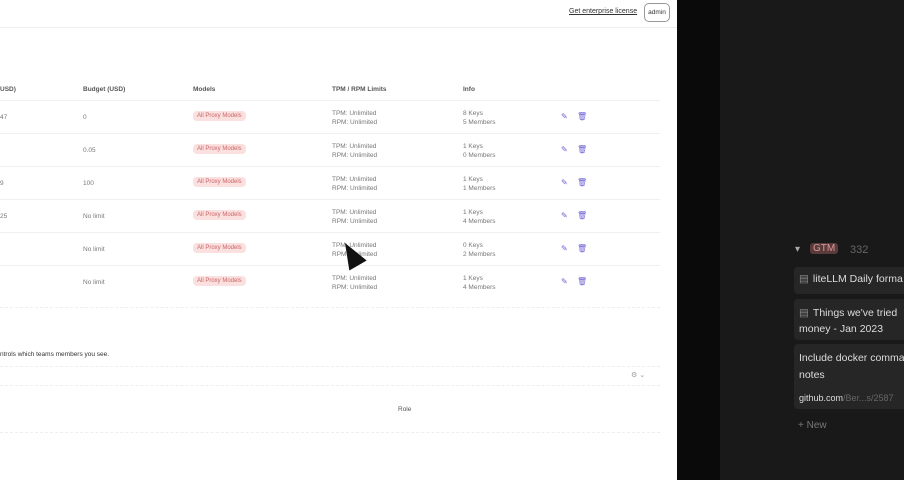 The height and width of the screenshot is (480, 904). I want to click on members-note: ntrols which teams members you see., so click(55, 354).